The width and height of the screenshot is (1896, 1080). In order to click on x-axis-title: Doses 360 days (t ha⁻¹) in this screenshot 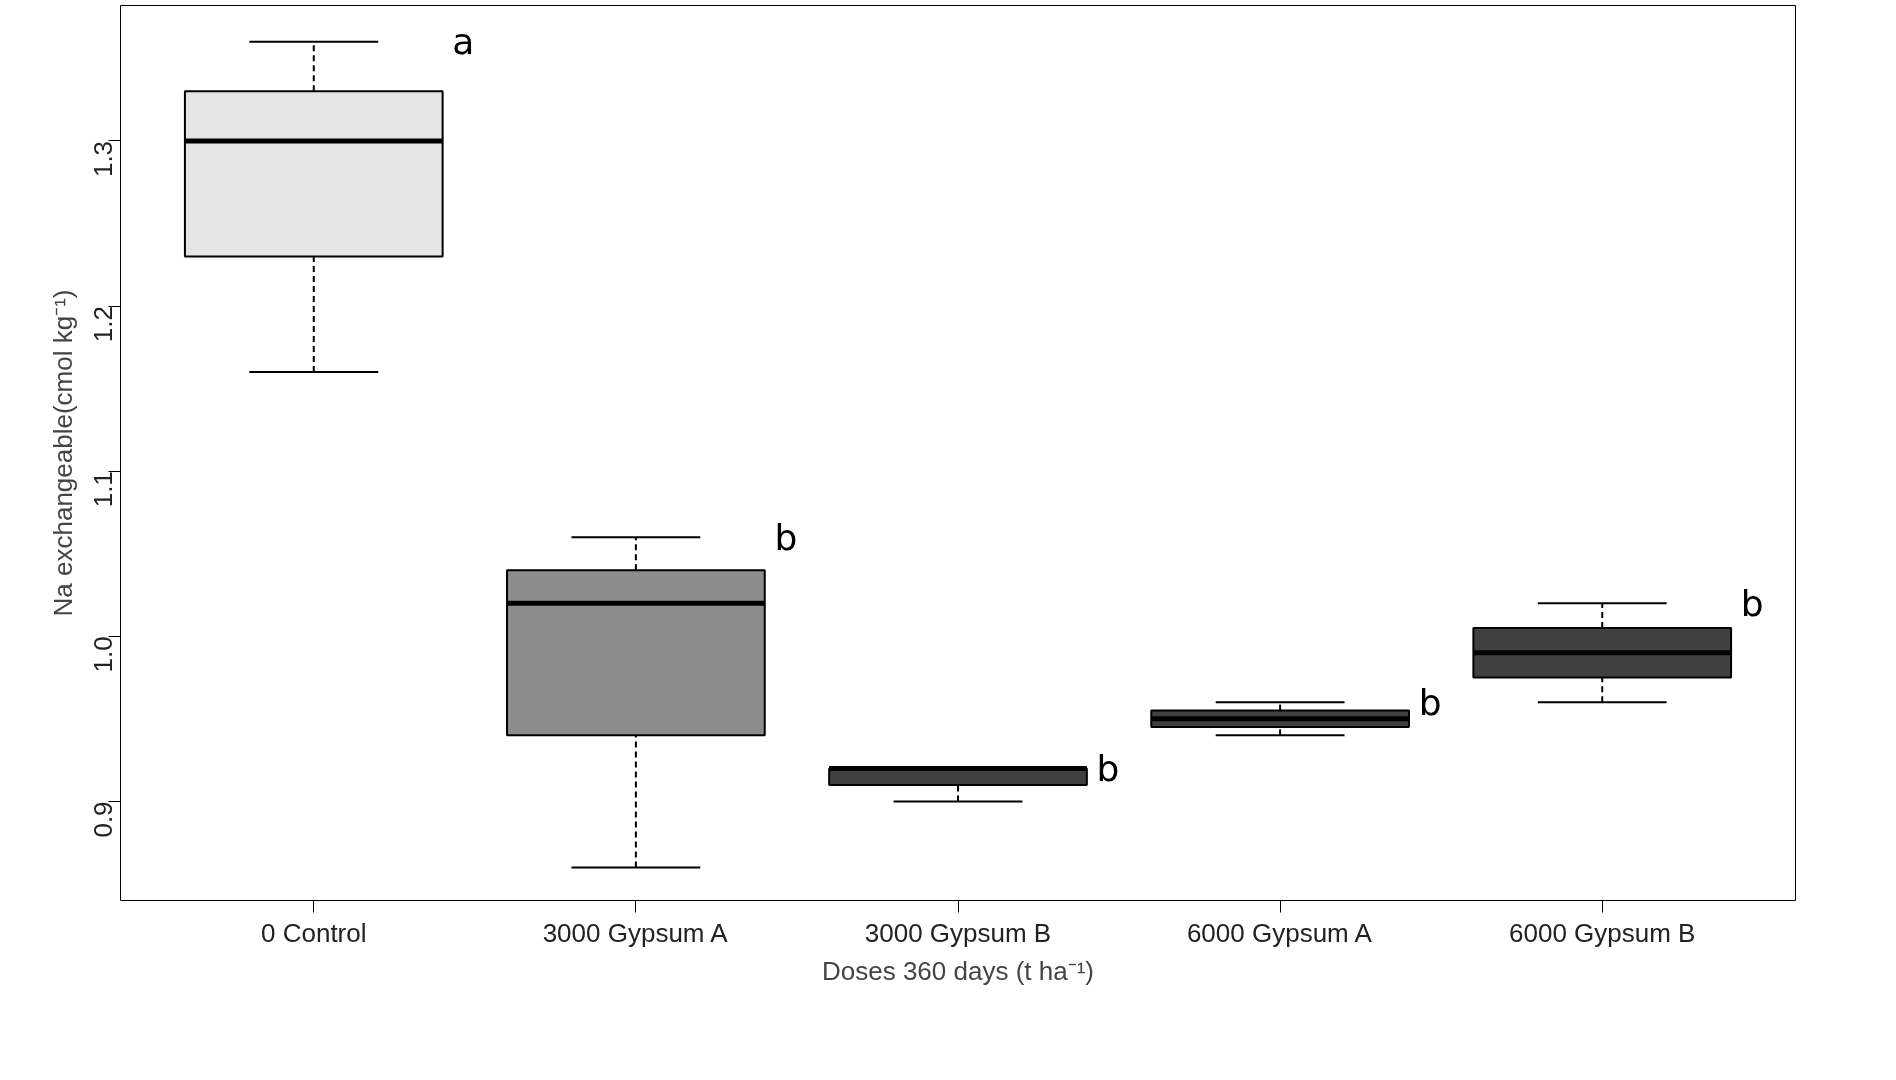, I will do `click(958, 970)`.